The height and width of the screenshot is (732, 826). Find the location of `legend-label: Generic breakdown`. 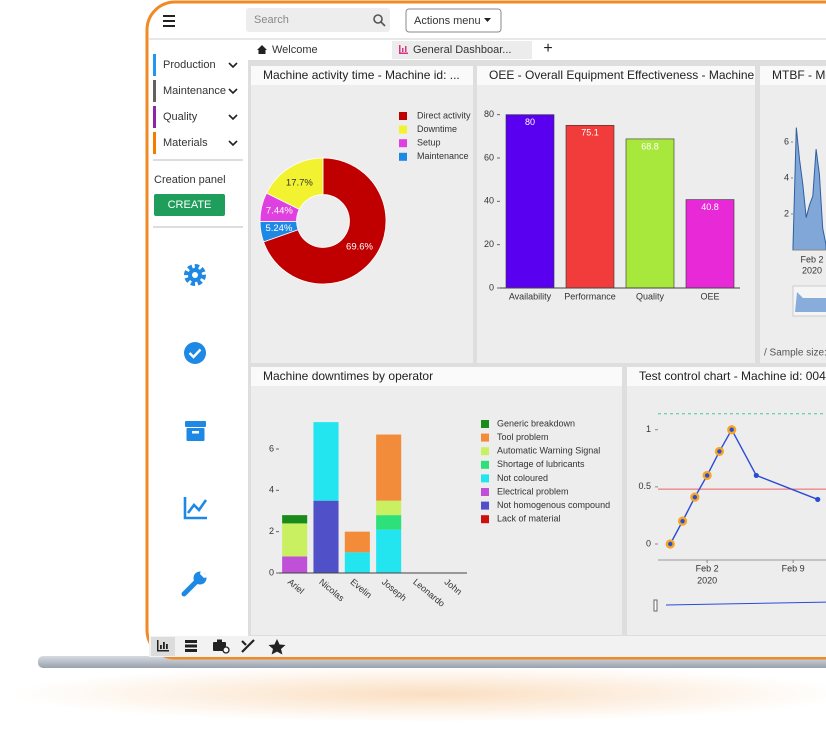

legend-label: Generic breakdown is located at coordinates (536, 423).